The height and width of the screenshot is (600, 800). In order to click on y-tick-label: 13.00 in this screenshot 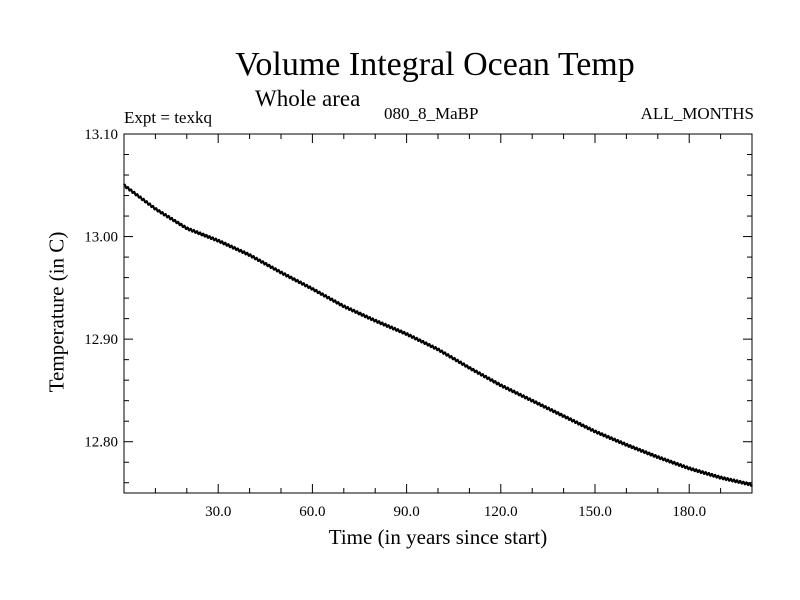, I will do `click(101, 238)`.